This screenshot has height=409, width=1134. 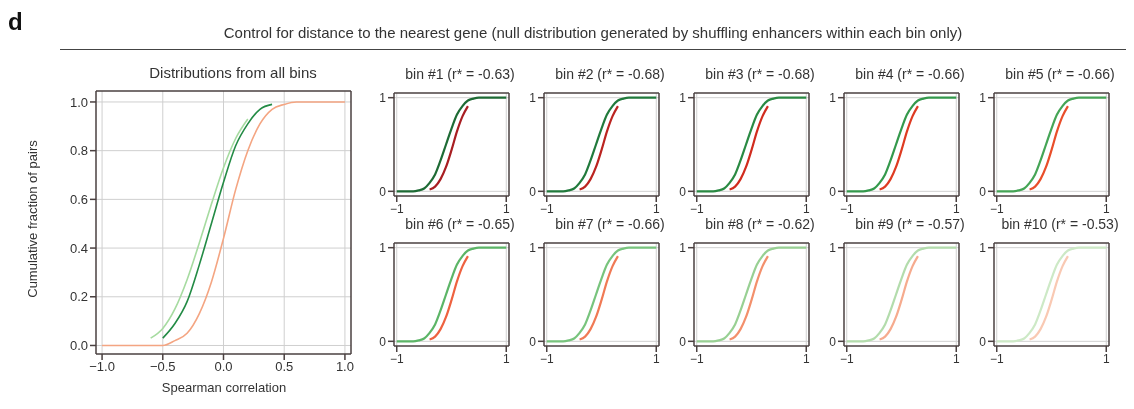 What do you see at coordinates (760, 225) in the screenshot?
I see `chart-title: bin #8 (r* = -0.62)` at bounding box center [760, 225].